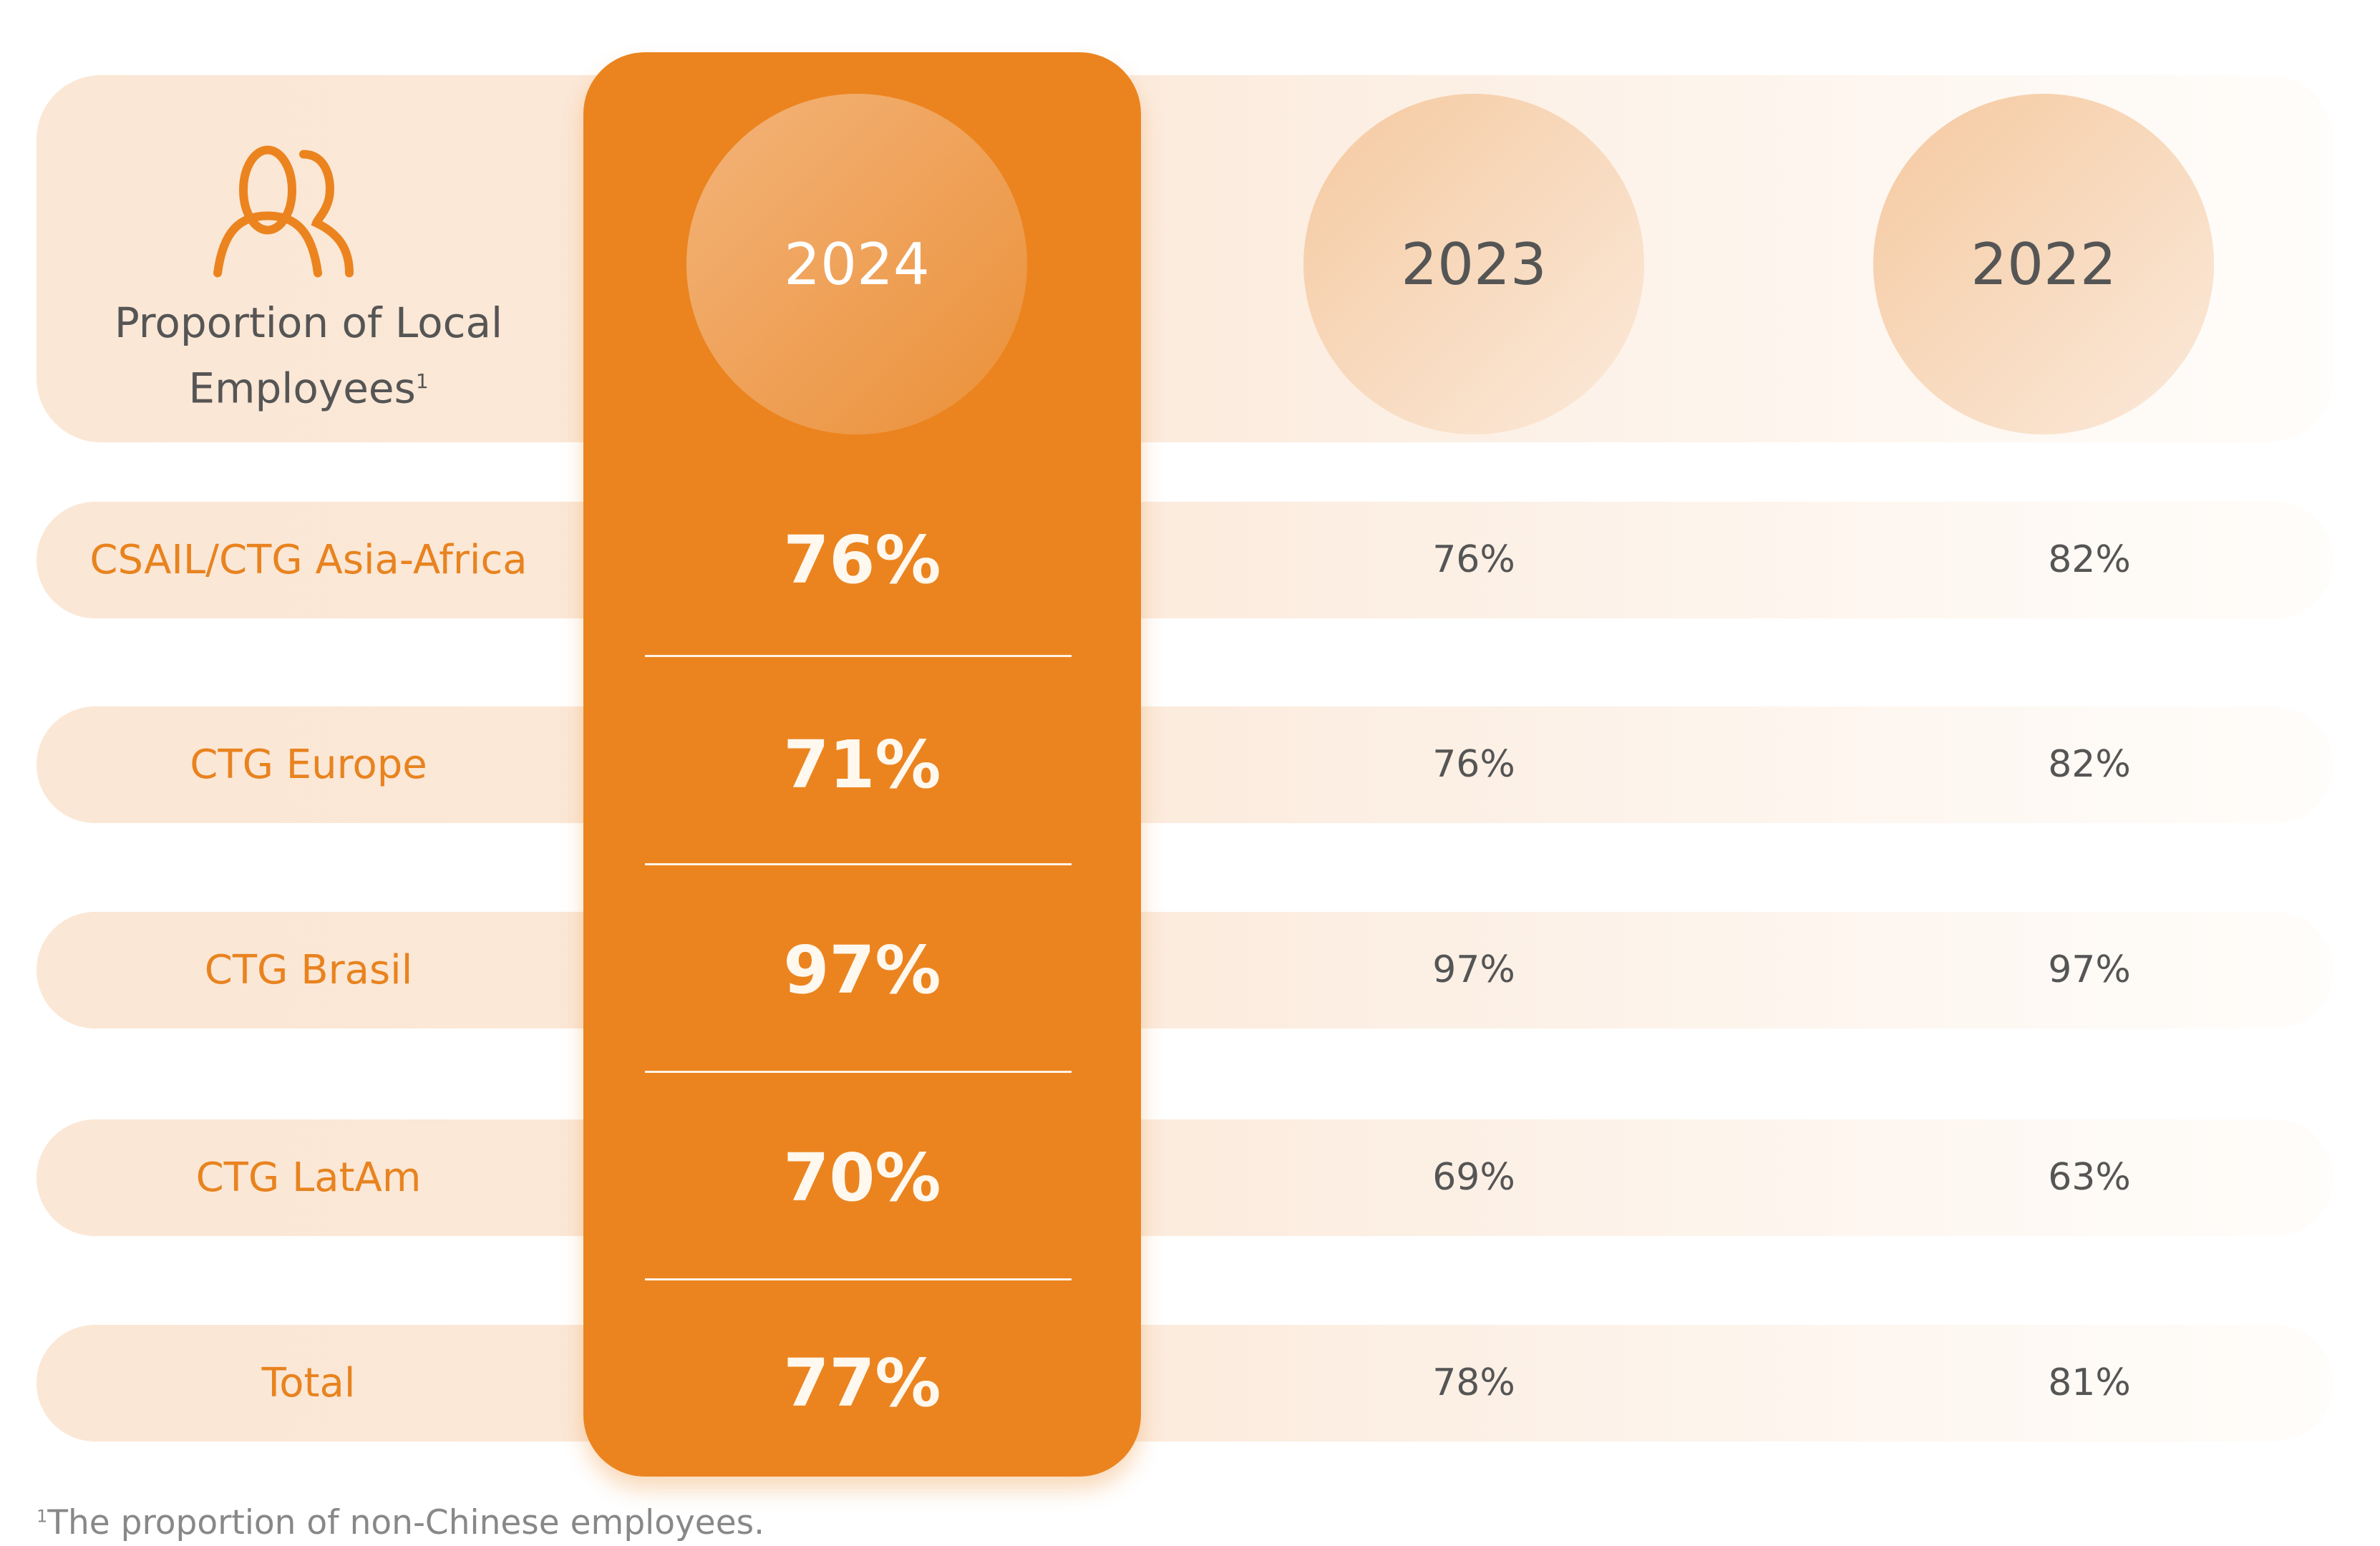 The height and width of the screenshot is (1546, 2380). I want to click on row-label: CTG Europe, so click(308, 765).